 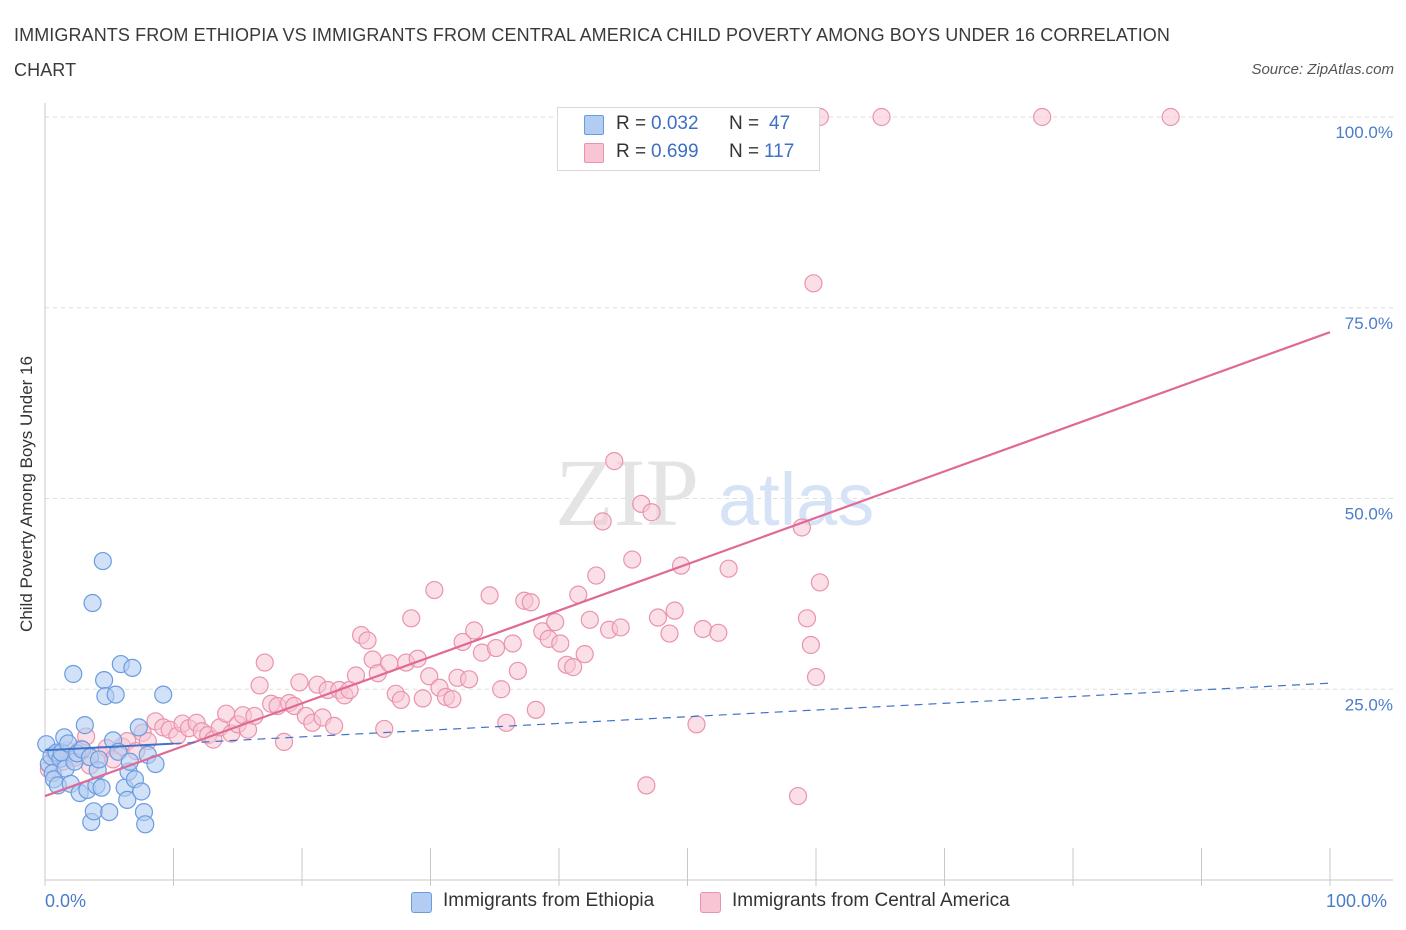 What do you see at coordinates (1364, 418) in the screenshot?
I see `y-tick-labels: 25.0% 50.0% 75.0% 100.0%` at bounding box center [1364, 418].